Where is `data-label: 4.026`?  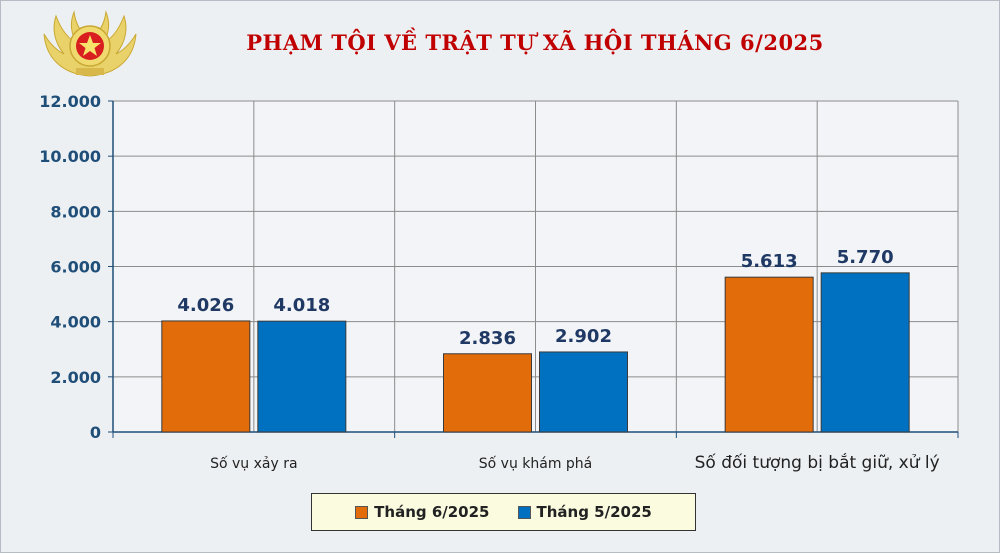
data-label: 4.026 is located at coordinates (205, 305).